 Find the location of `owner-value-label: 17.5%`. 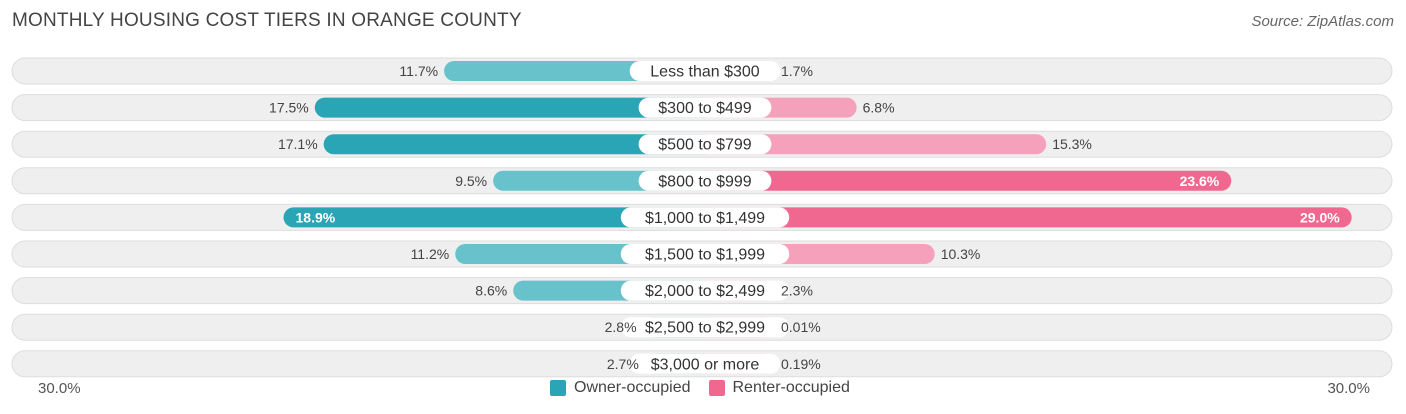

owner-value-label: 17.5% is located at coordinates (289, 108).